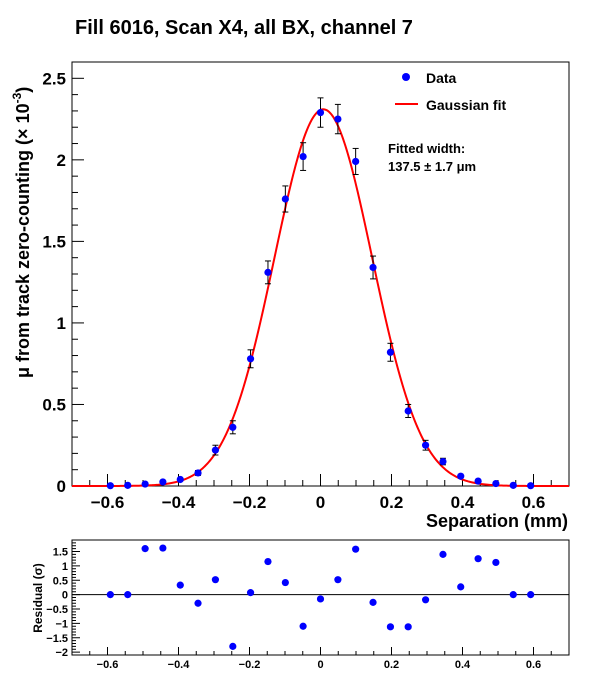  Describe the element at coordinates (61, 624) in the screenshot. I see `residual-y-tick-label: −1` at that location.